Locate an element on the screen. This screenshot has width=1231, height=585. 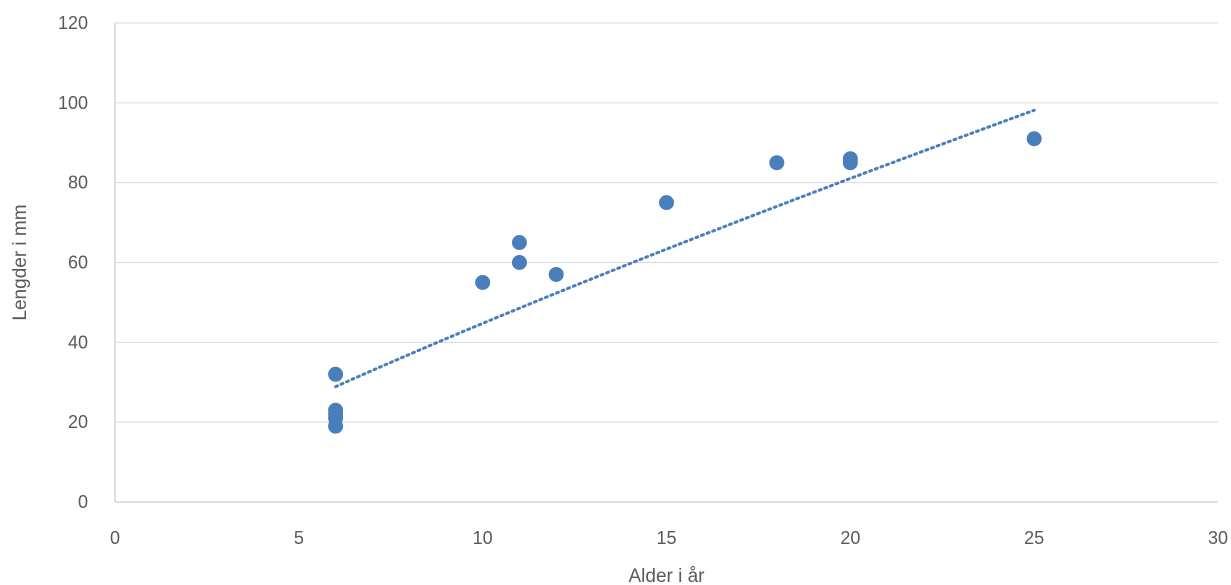
y-tick-label: 120 is located at coordinates (73, 23).